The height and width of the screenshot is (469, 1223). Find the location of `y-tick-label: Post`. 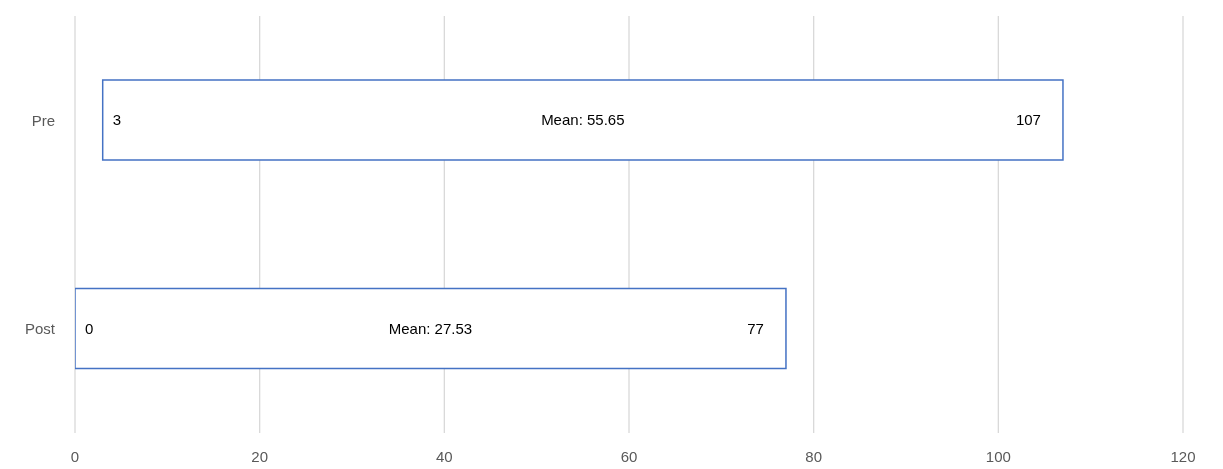

y-tick-label: Post is located at coordinates (40, 329).